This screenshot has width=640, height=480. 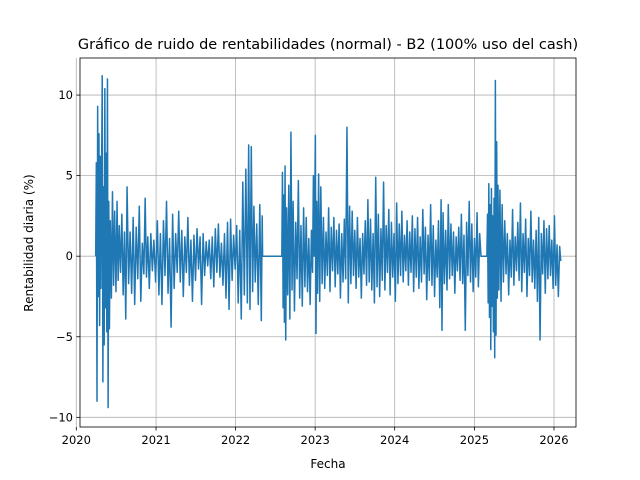 What do you see at coordinates (64, 256) in the screenshot?
I see `y-axis: −10 −5 0 5 10` at bounding box center [64, 256].